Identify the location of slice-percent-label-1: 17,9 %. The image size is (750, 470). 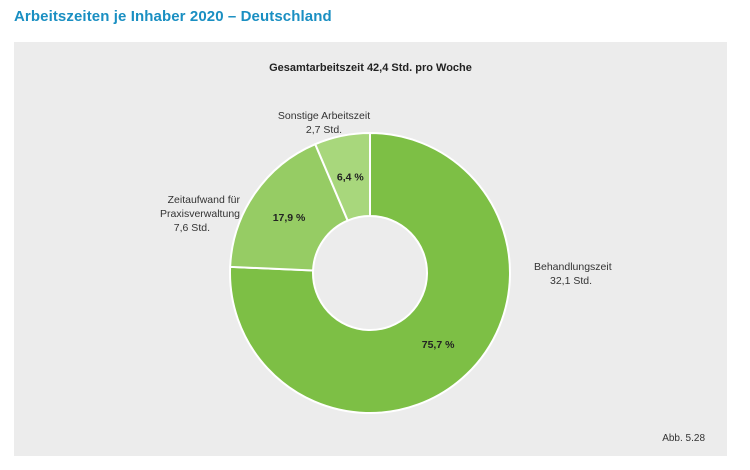
(289, 218).